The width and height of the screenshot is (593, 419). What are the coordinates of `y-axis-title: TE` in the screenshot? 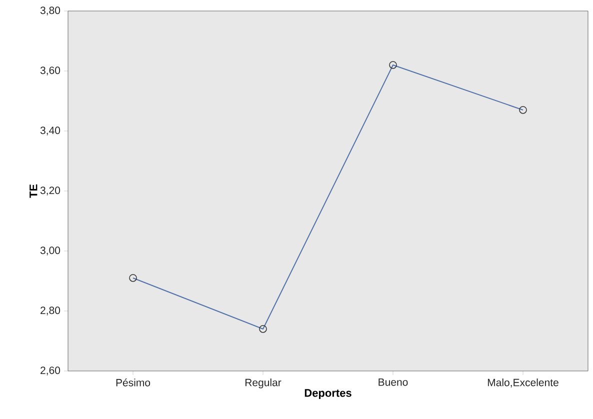 It's located at (34, 191).